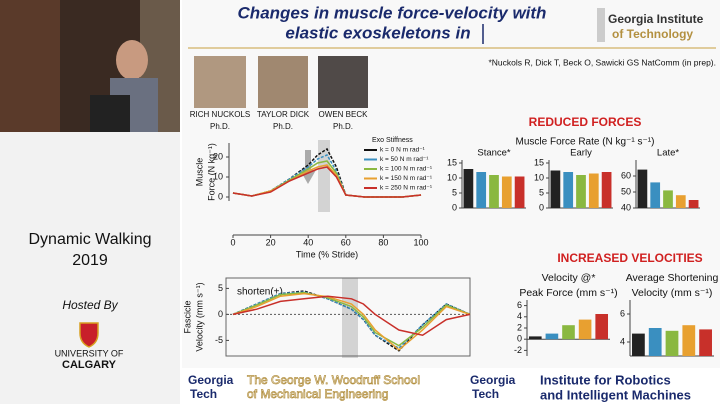 This screenshot has width=720, height=409. Describe the element at coordinates (327, 254) in the screenshot. I see `x-axis-label: Time (% Stride)` at that location.